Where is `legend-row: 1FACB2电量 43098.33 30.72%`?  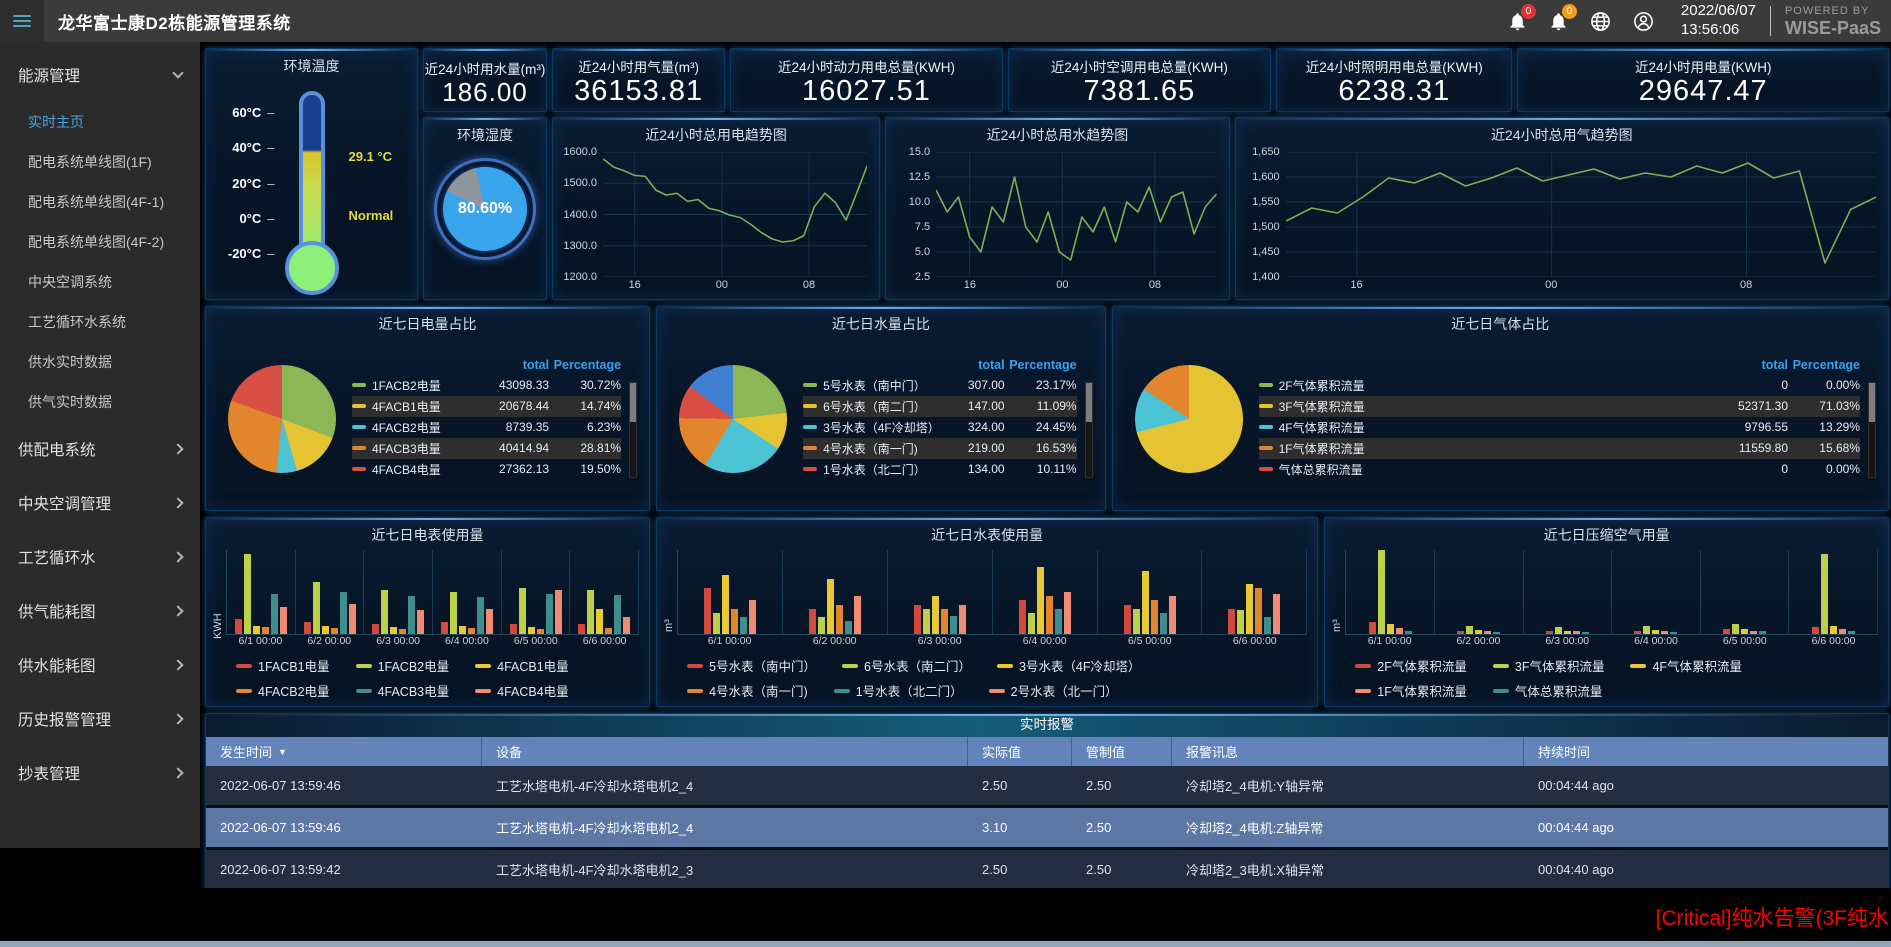 legend-row: 1FACB2电量 43098.33 30.72% is located at coordinates (486, 385).